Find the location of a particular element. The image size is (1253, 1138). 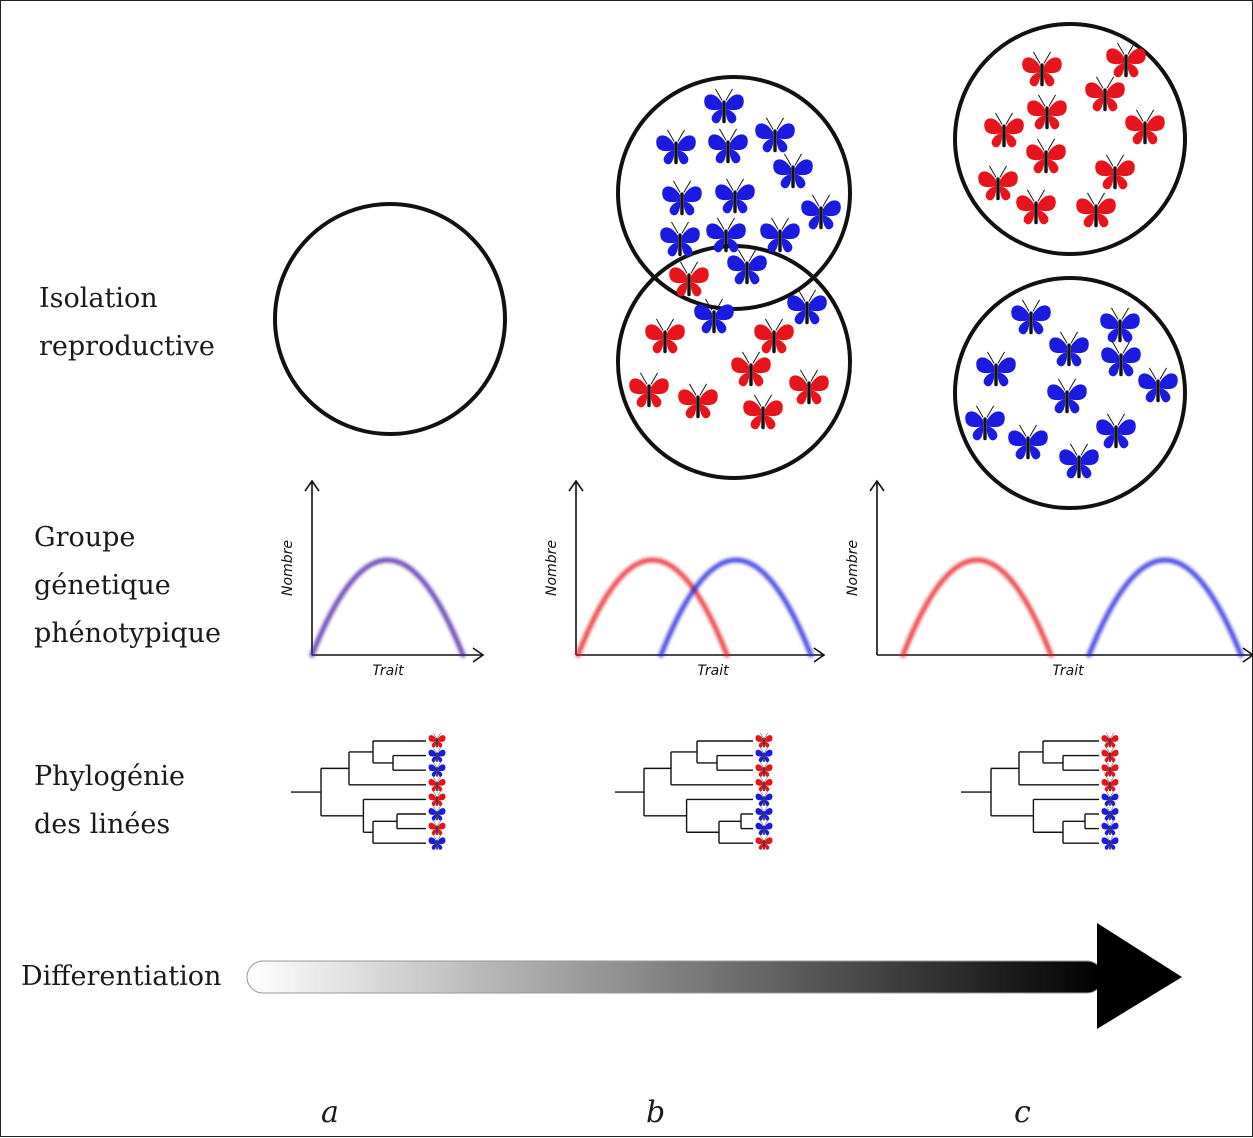

row-label-phylogenie: Phylogénie des linées is located at coordinates (109, 801).